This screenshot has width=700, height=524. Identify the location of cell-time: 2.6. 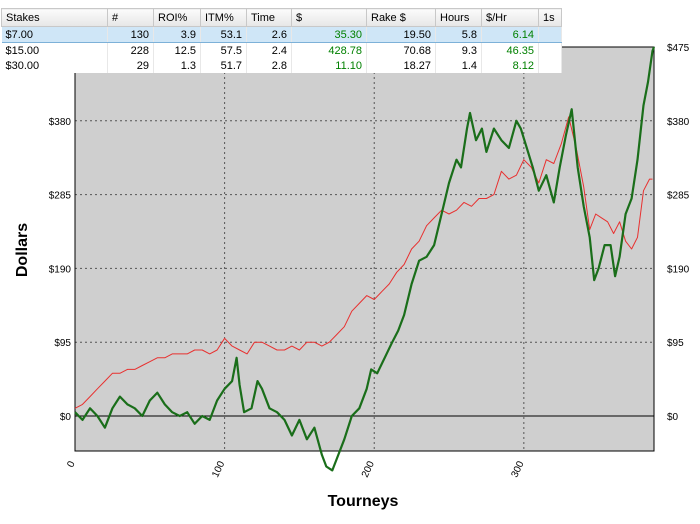
(269, 34).